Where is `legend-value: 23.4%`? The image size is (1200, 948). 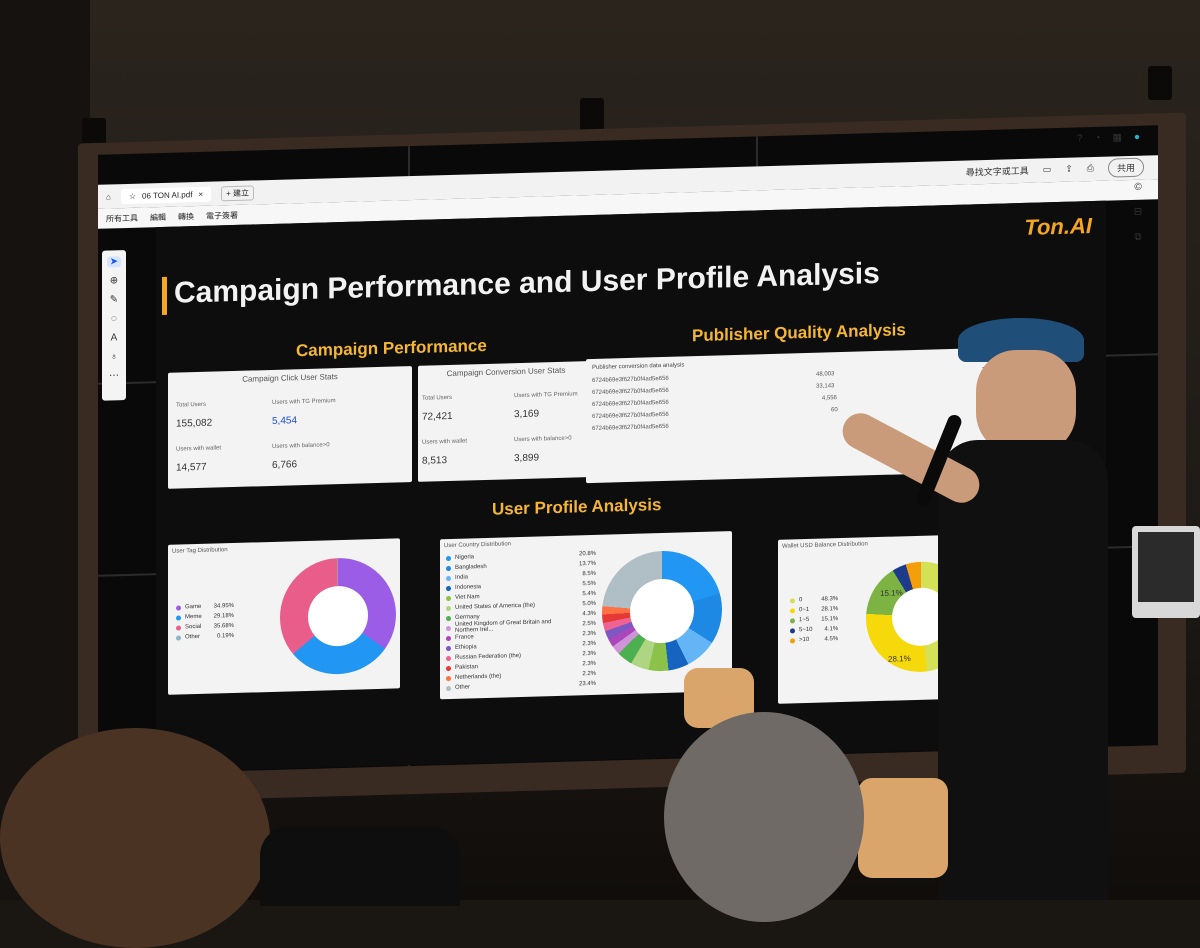 legend-value: 23.4% is located at coordinates (587, 684).